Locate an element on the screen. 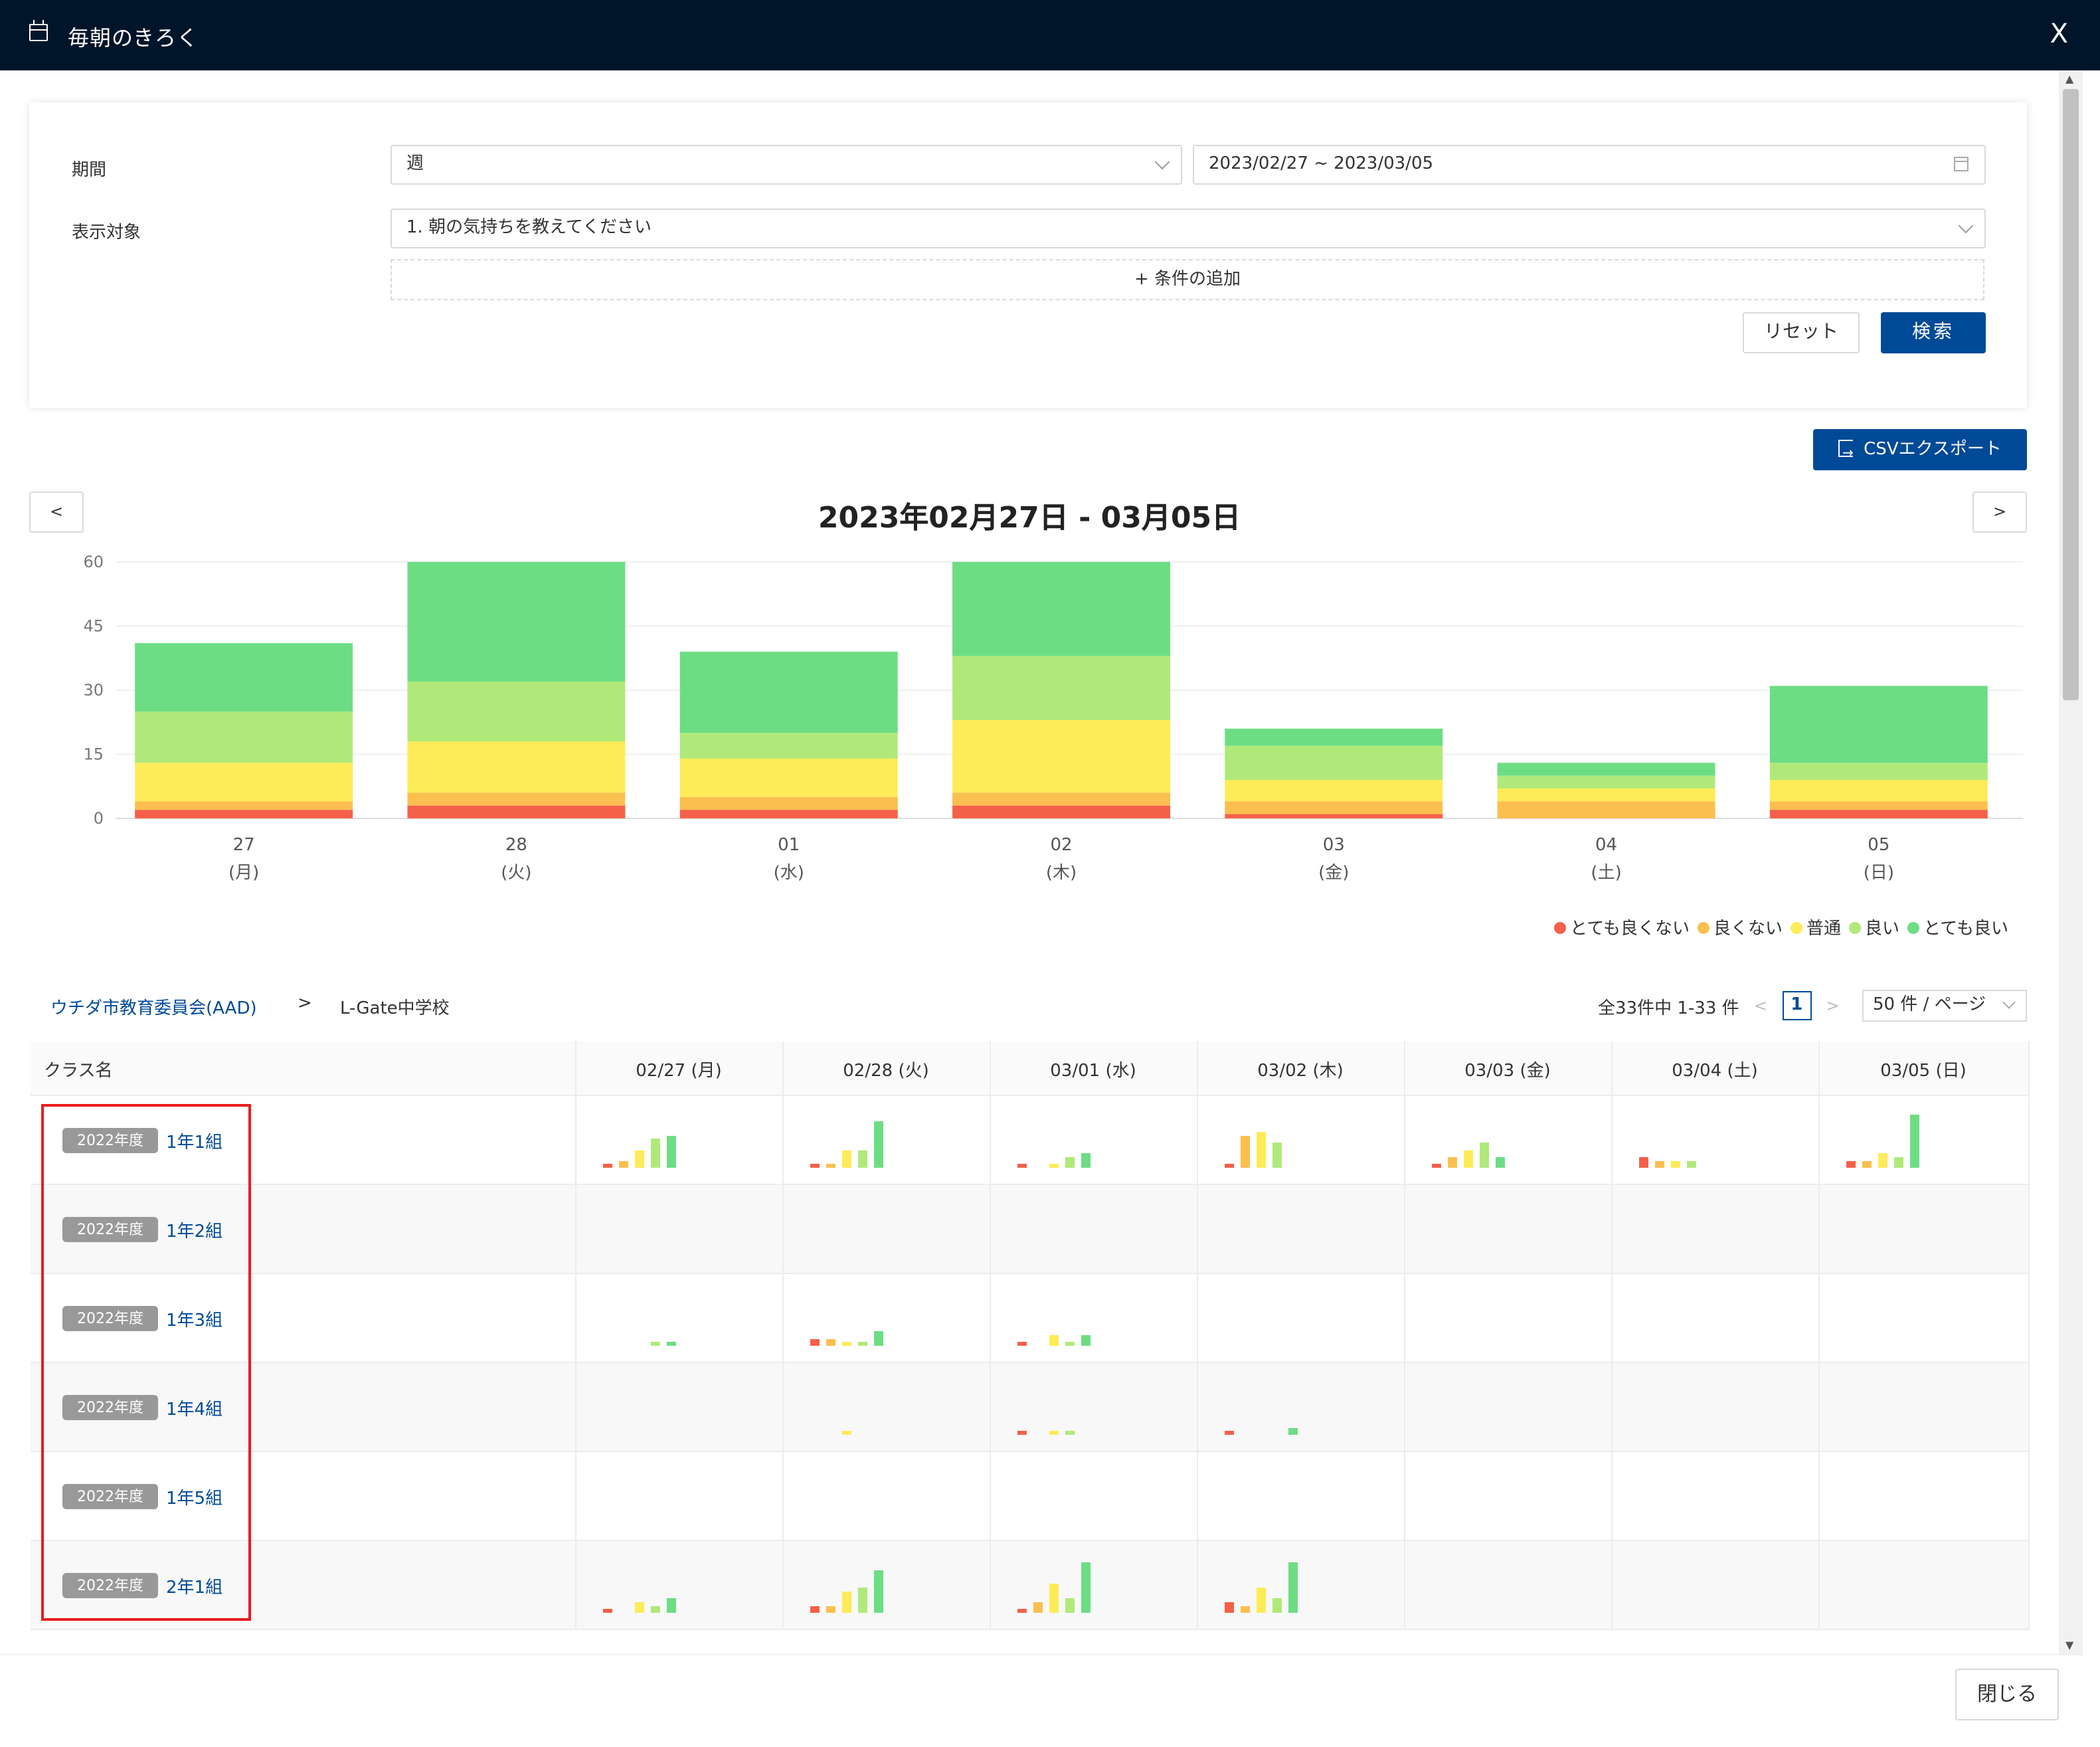 The height and width of the screenshot is (1747, 2100). pagination-next: > is located at coordinates (1833, 1005).